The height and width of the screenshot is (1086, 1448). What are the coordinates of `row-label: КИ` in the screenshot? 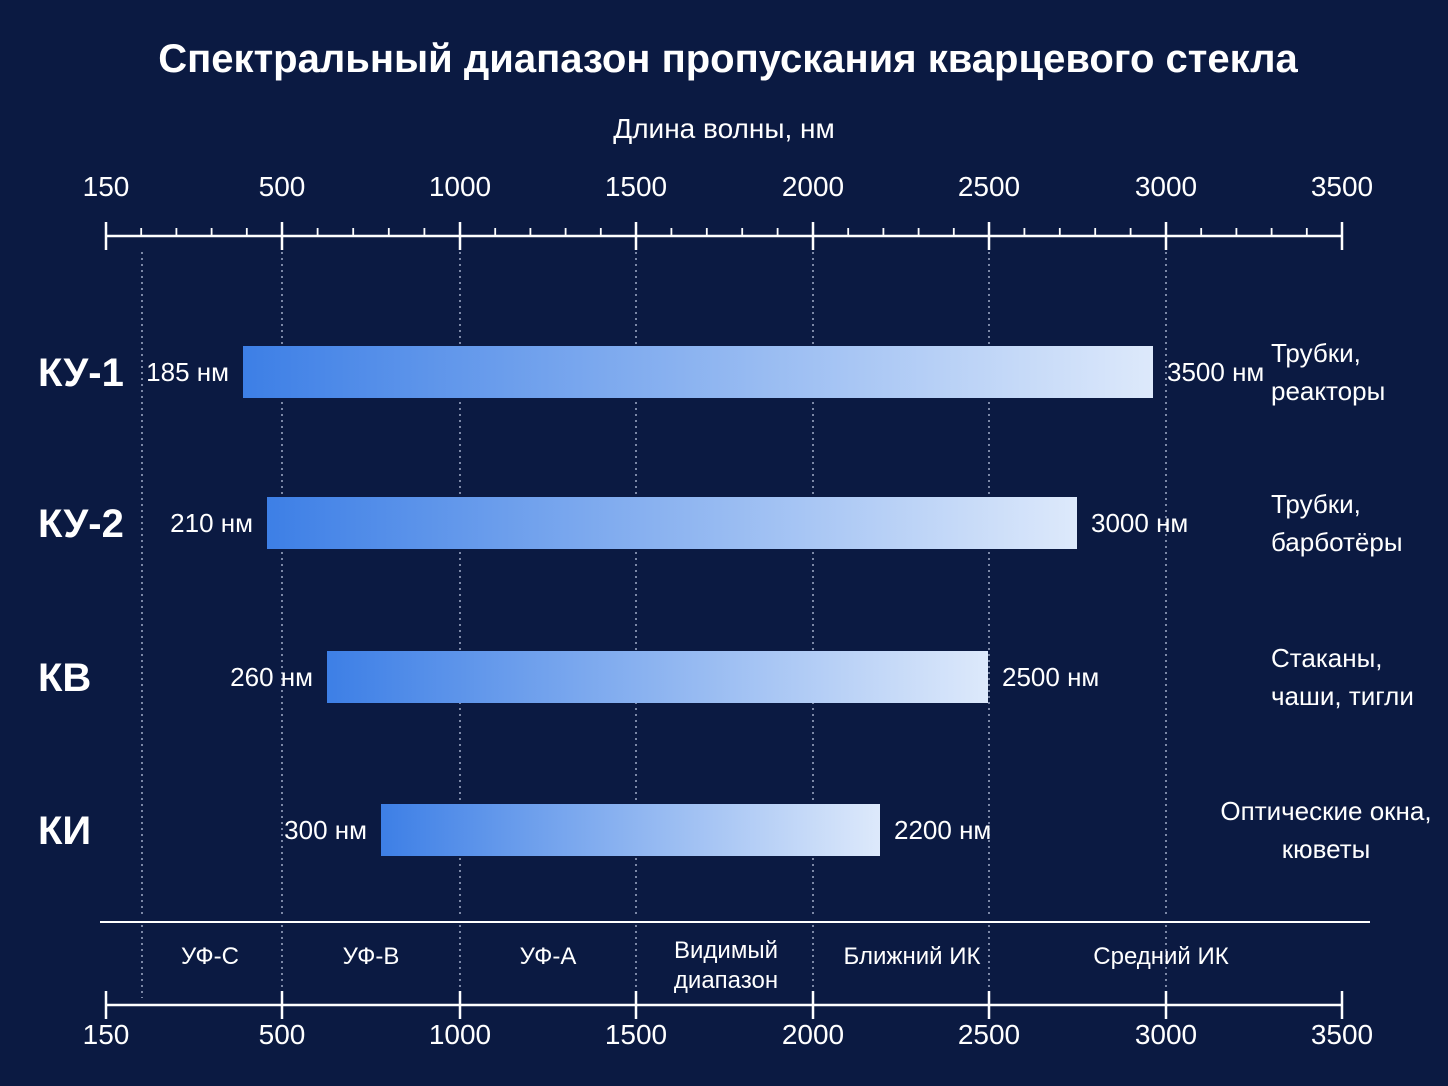 It's located at (64, 831).